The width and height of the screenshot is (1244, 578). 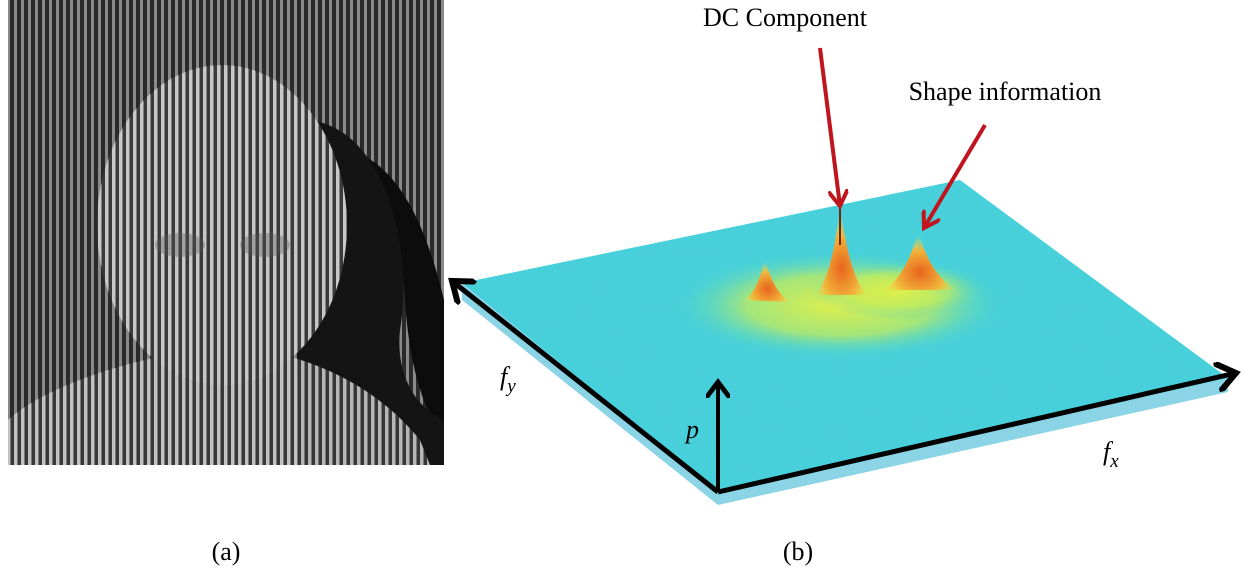 I want to click on axis-label: fy, so click(x=508, y=379).